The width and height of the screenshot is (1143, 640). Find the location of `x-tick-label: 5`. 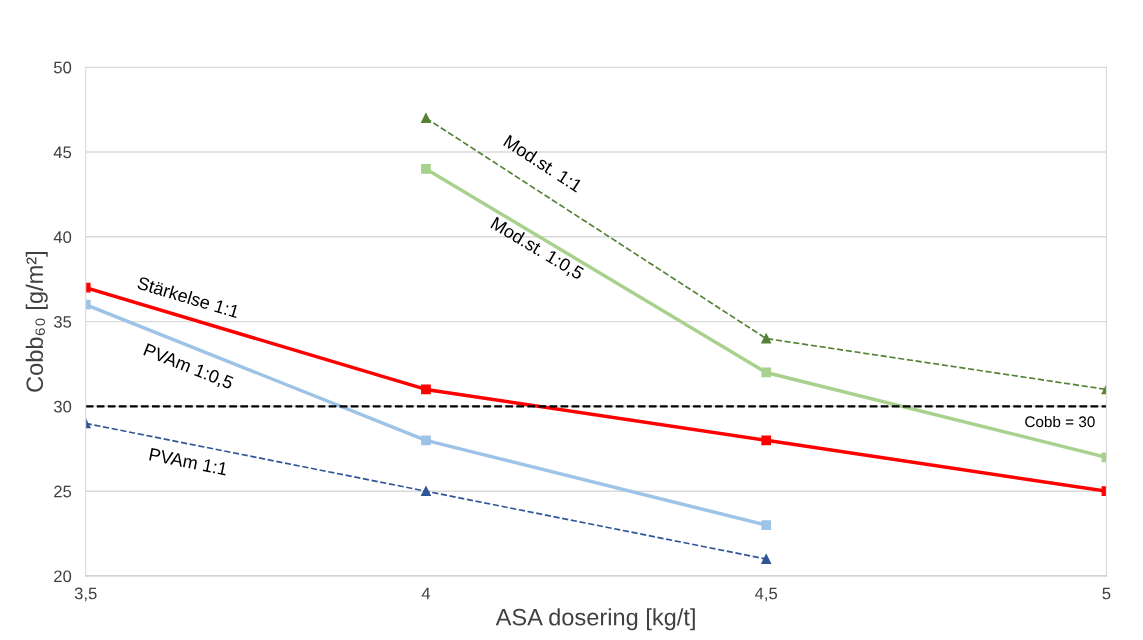

x-tick-label: 5 is located at coordinates (1106, 593).